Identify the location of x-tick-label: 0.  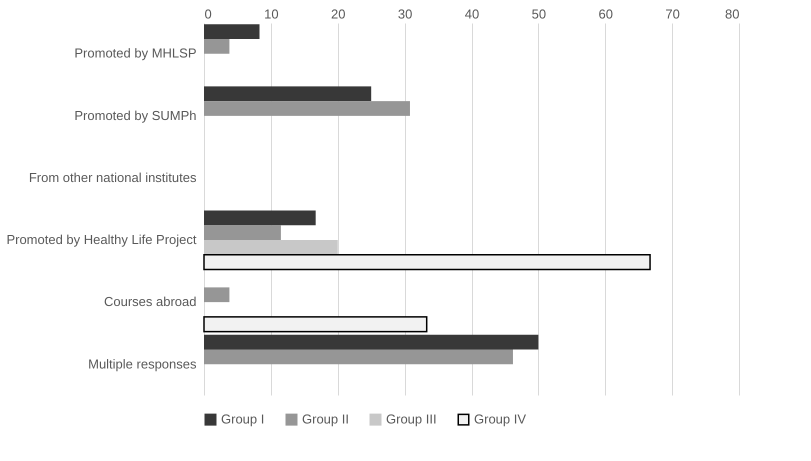
(208, 14).